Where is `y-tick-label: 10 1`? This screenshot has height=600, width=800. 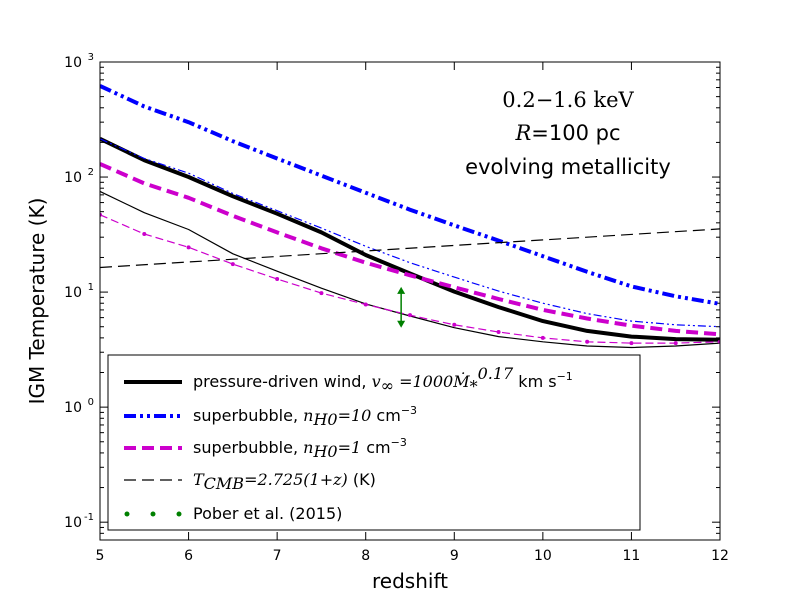 y-tick-label: 10 1 is located at coordinates (79, 291).